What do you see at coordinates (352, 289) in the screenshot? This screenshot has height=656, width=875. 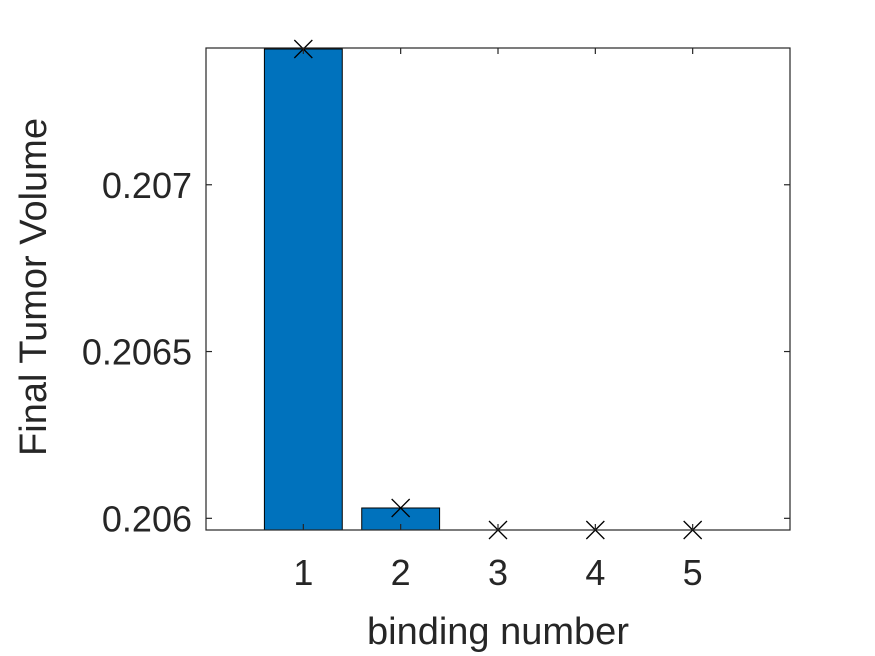 I see `bars-layer` at bounding box center [352, 289].